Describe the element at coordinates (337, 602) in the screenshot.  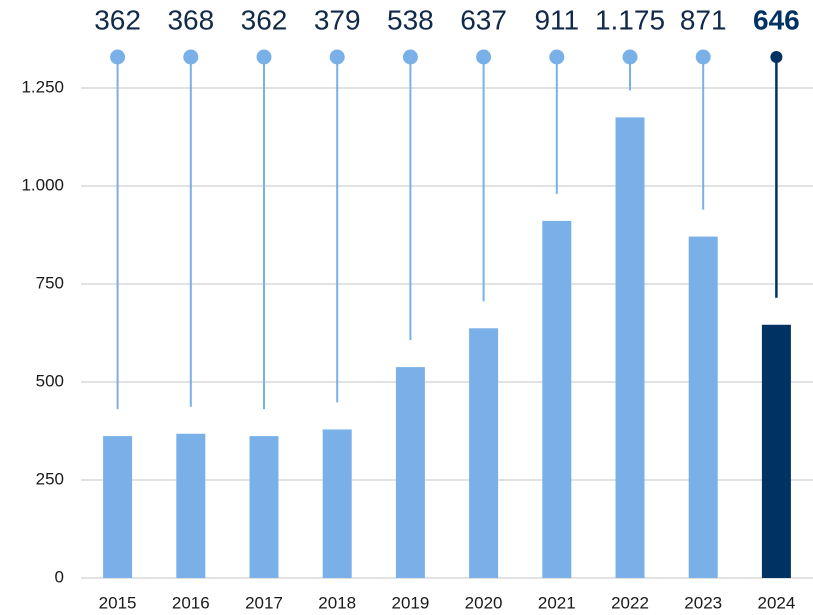
I see `x-tick-label: 2018` at that location.